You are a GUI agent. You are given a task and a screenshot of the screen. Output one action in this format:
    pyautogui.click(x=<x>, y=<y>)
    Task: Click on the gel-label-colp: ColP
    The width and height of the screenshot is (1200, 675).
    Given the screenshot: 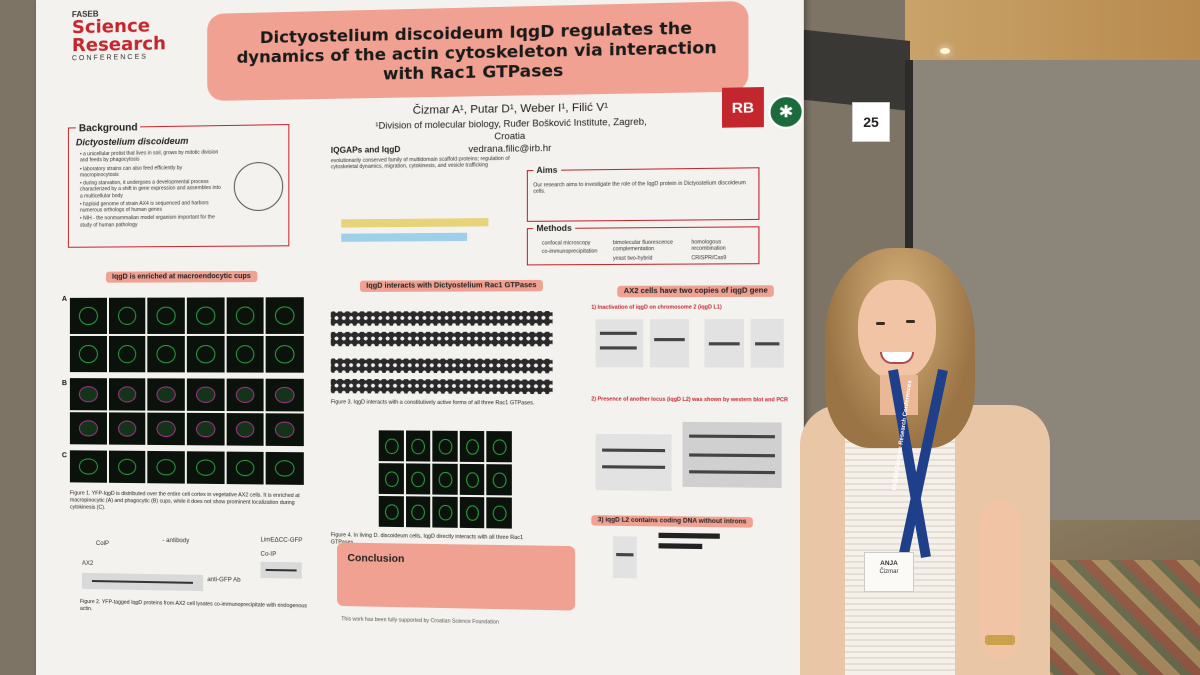 What is the action you would take?
    pyautogui.click(x=102, y=545)
    